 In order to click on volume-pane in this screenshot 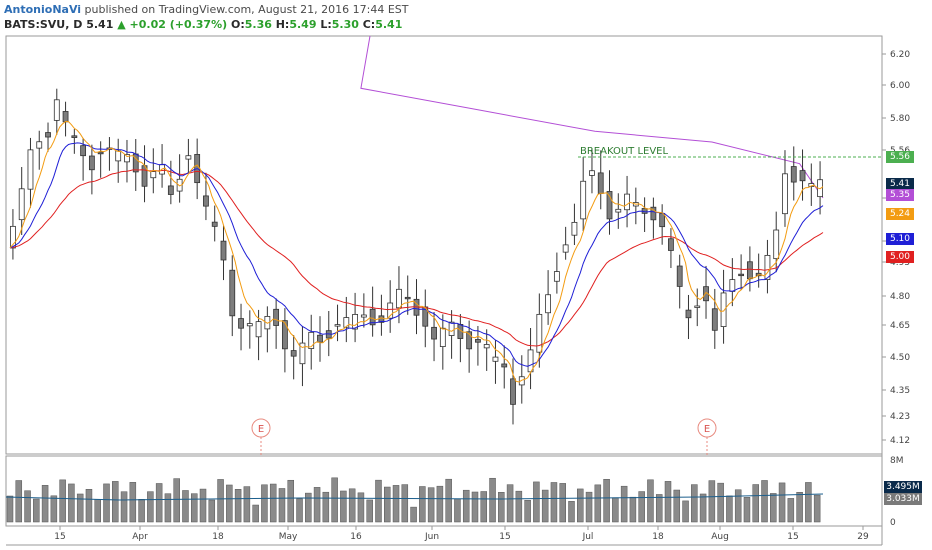, I will do `click(444, 491)`.